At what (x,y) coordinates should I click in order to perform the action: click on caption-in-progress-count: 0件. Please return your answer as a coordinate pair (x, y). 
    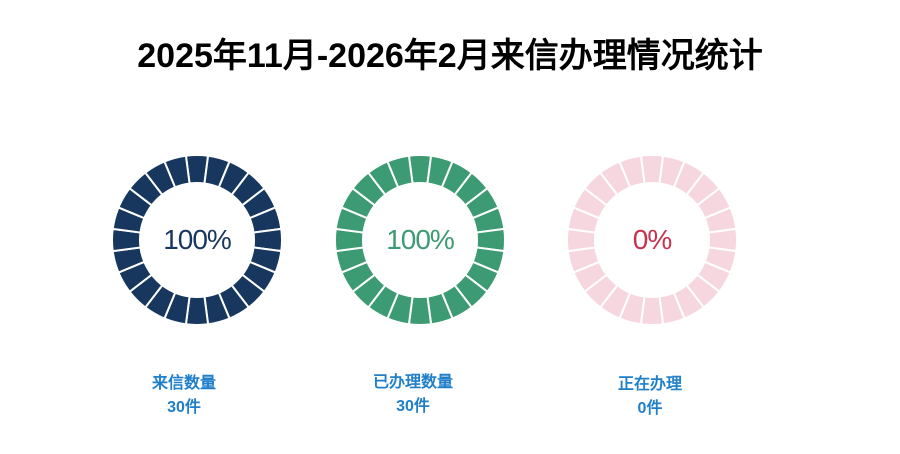
    Looking at the image, I should click on (650, 408).